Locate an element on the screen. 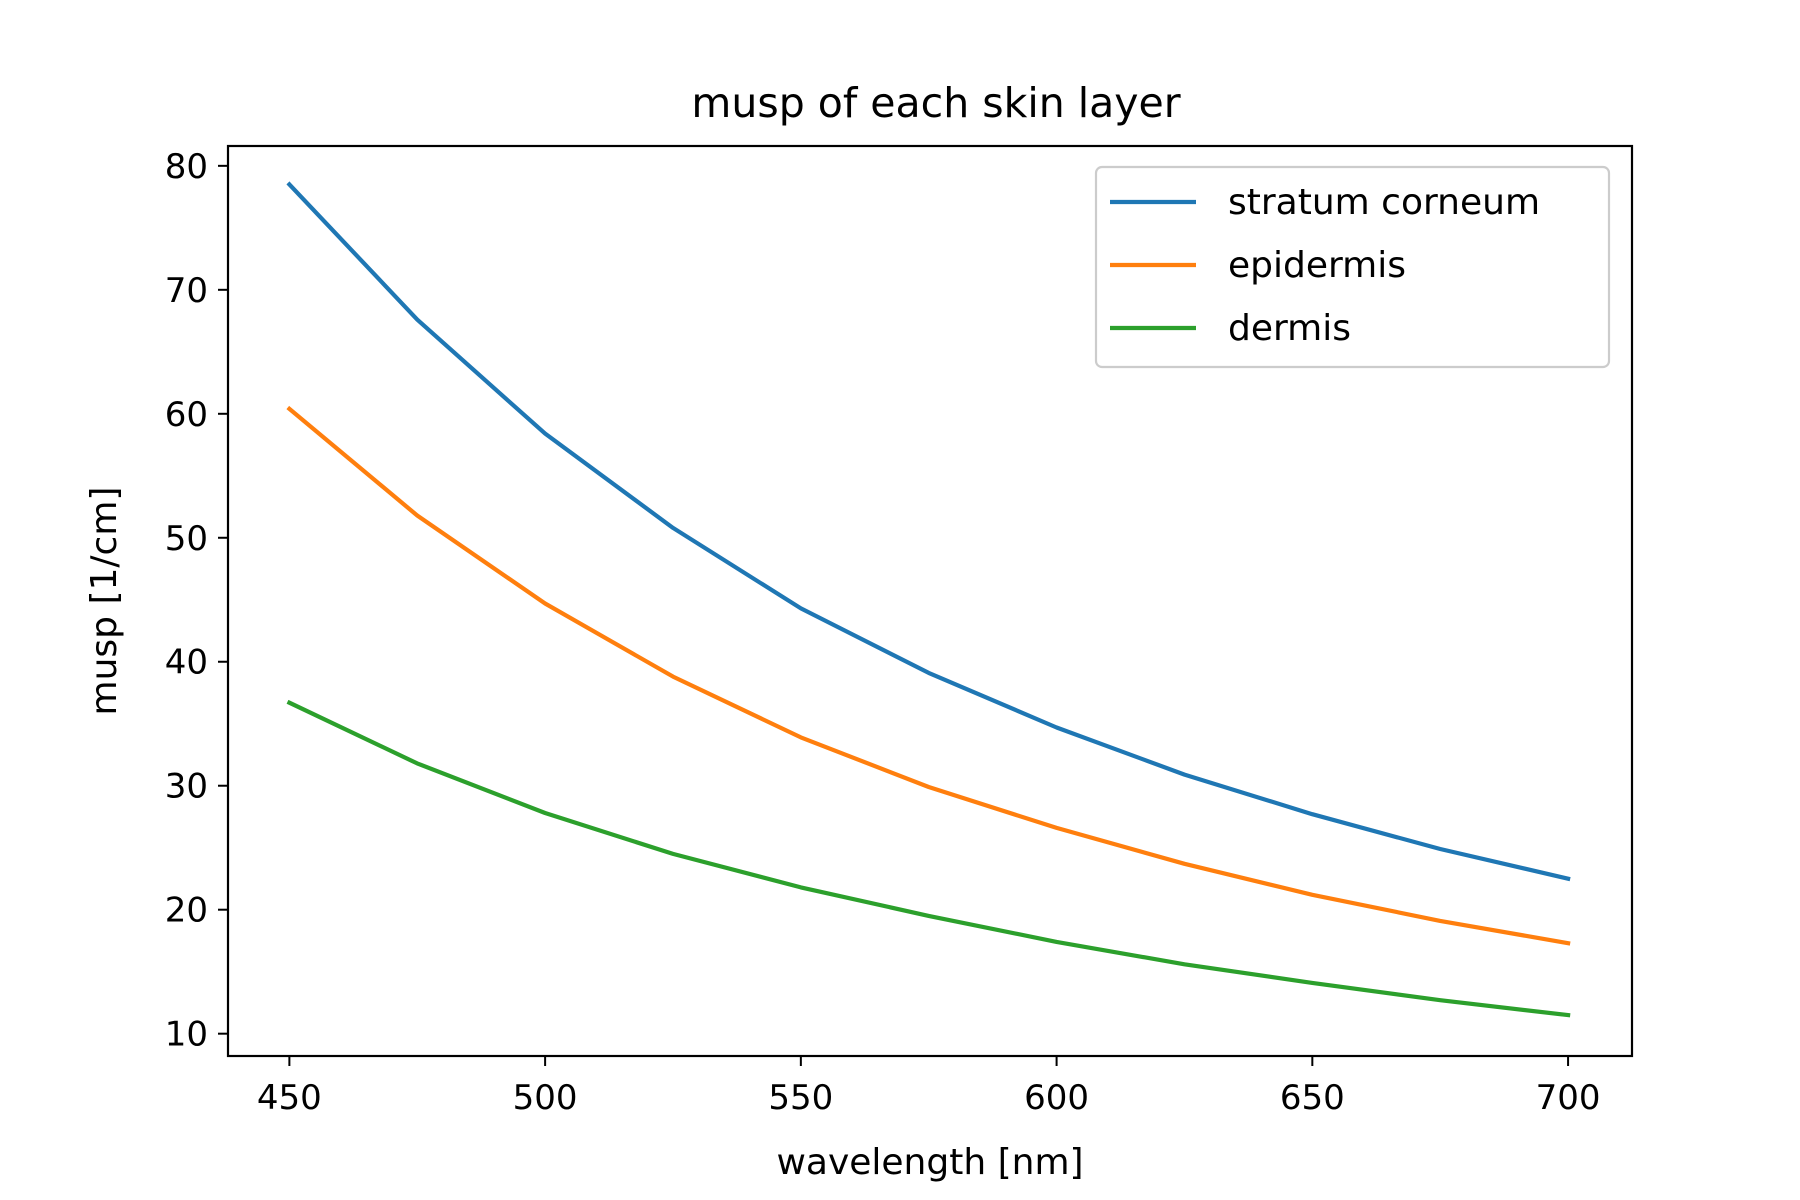 The width and height of the screenshot is (1800, 1200). legend-label-dermis: dermis is located at coordinates (1289, 328).